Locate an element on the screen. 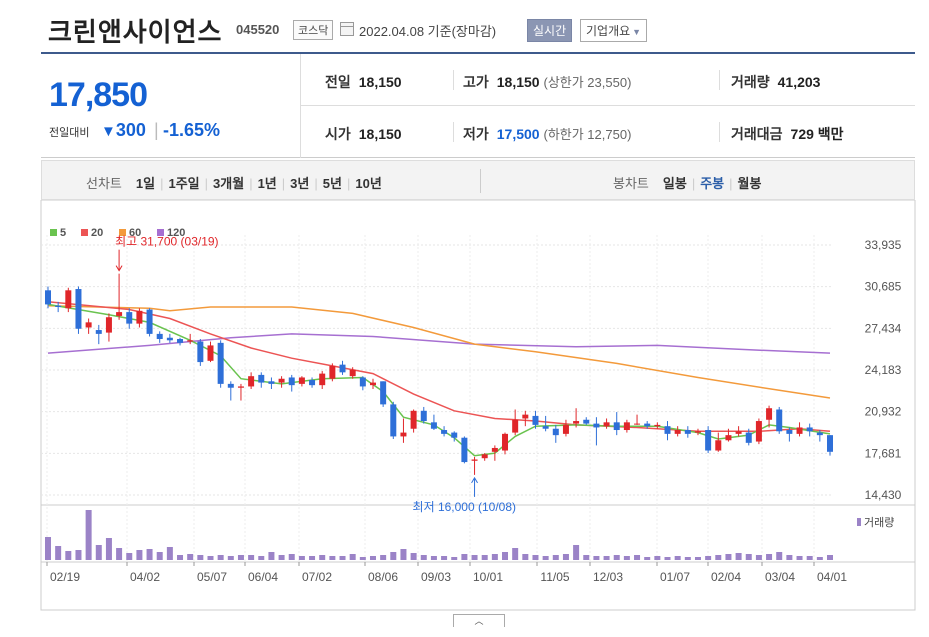  high-price: 고가 18,150 (상한가 23,550) is located at coordinates (547, 82).